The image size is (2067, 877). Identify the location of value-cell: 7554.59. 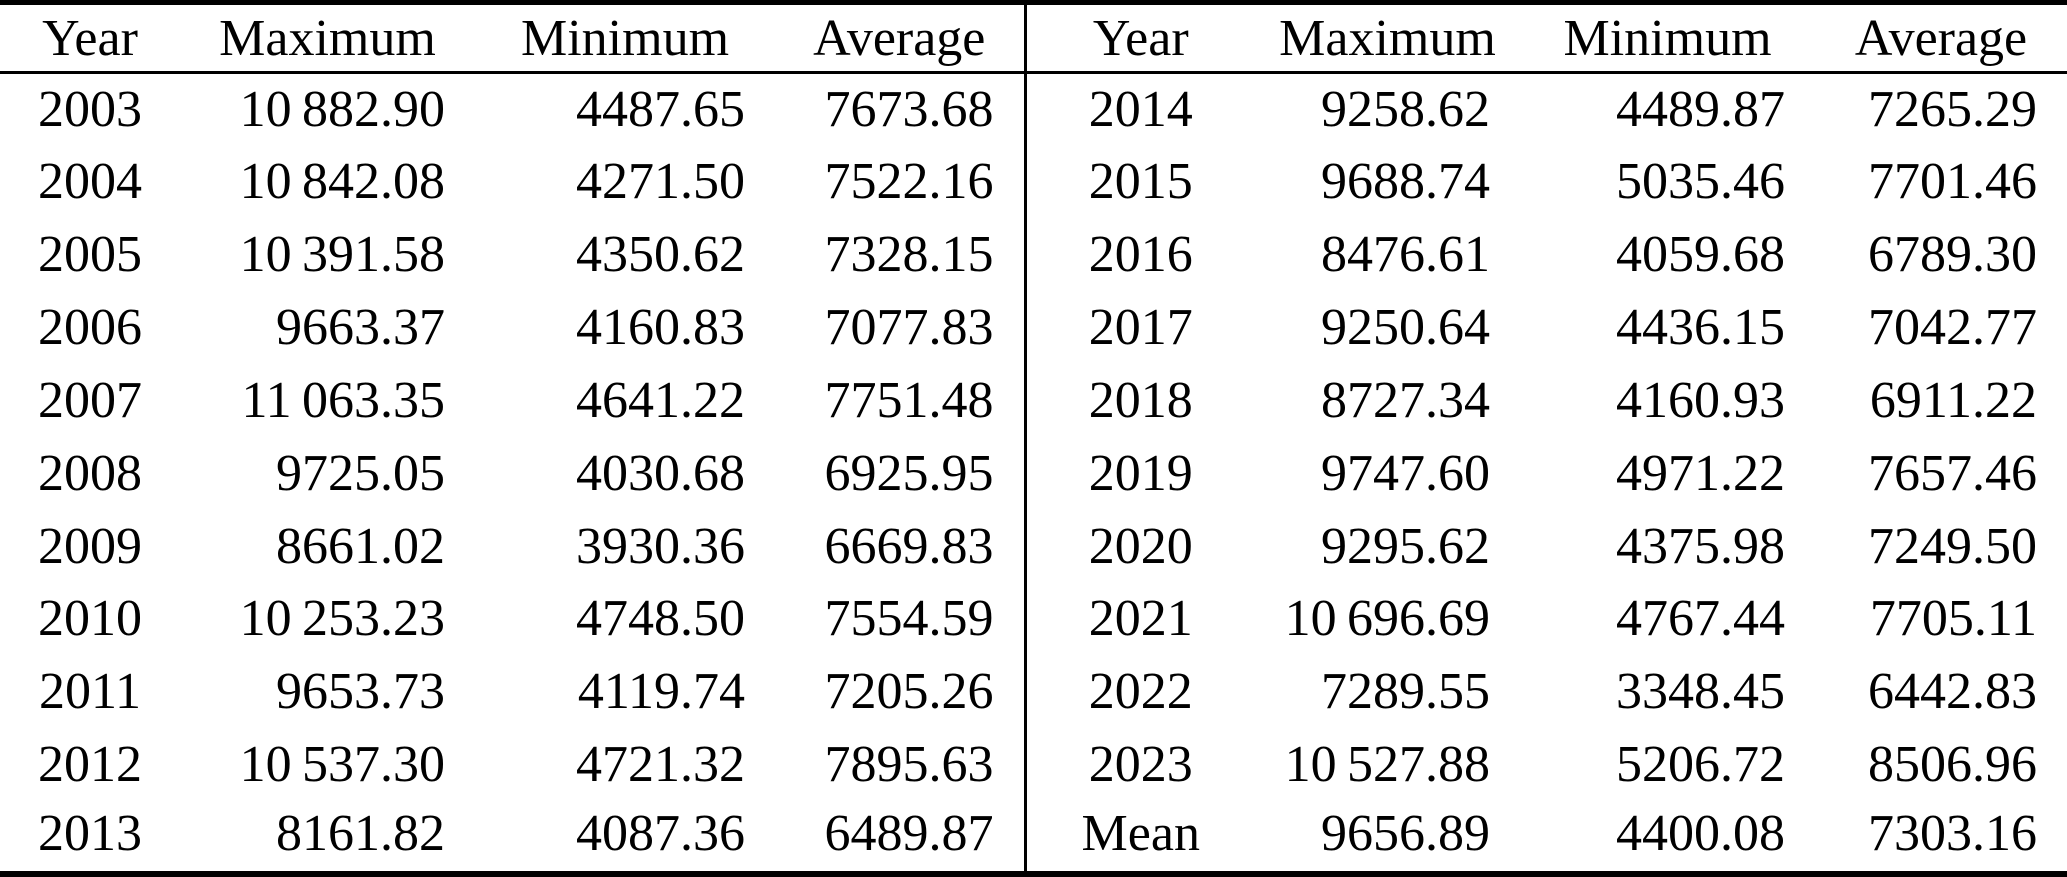
(909, 619).